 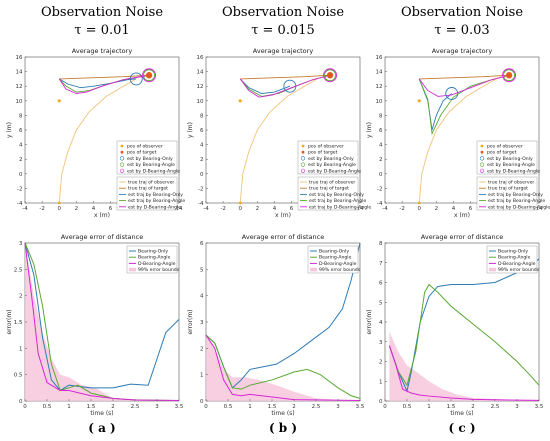 What do you see at coordinates (202, 376) in the screenshot?
I see `y-tick-label: 1` at bounding box center [202, 376].